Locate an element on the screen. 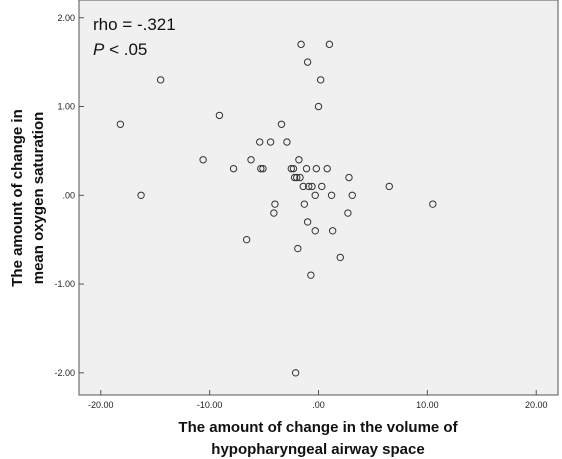  y-tick-label: 1.00 is located at coordinates (66, 107).